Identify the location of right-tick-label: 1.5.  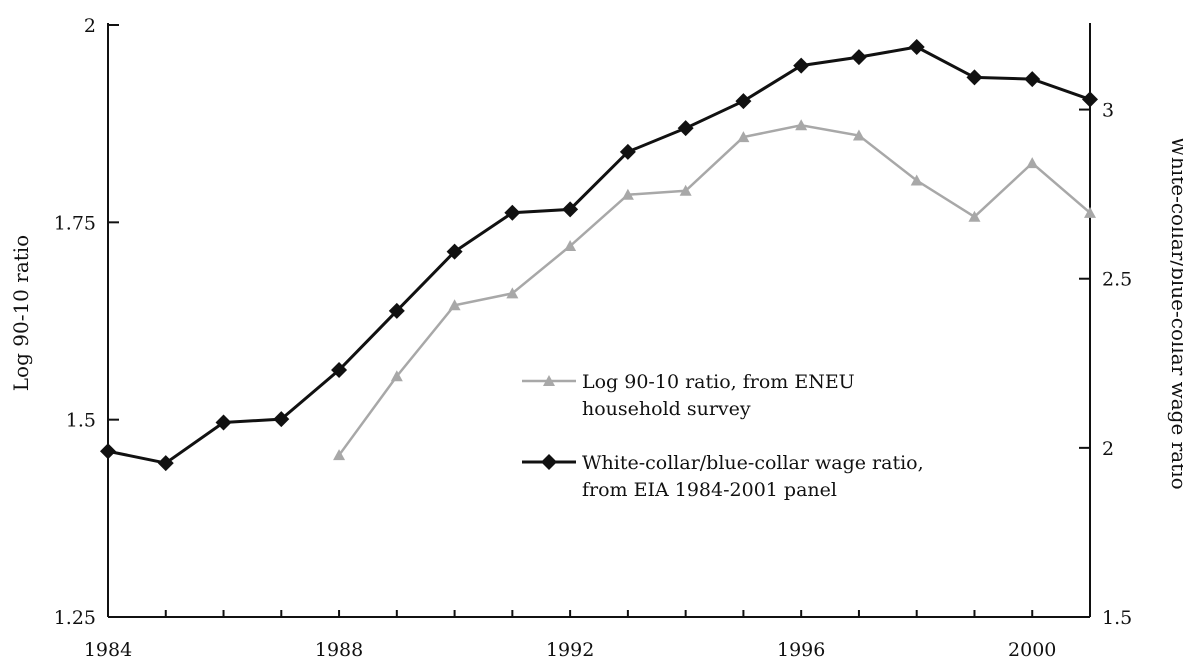
(1117, 618).